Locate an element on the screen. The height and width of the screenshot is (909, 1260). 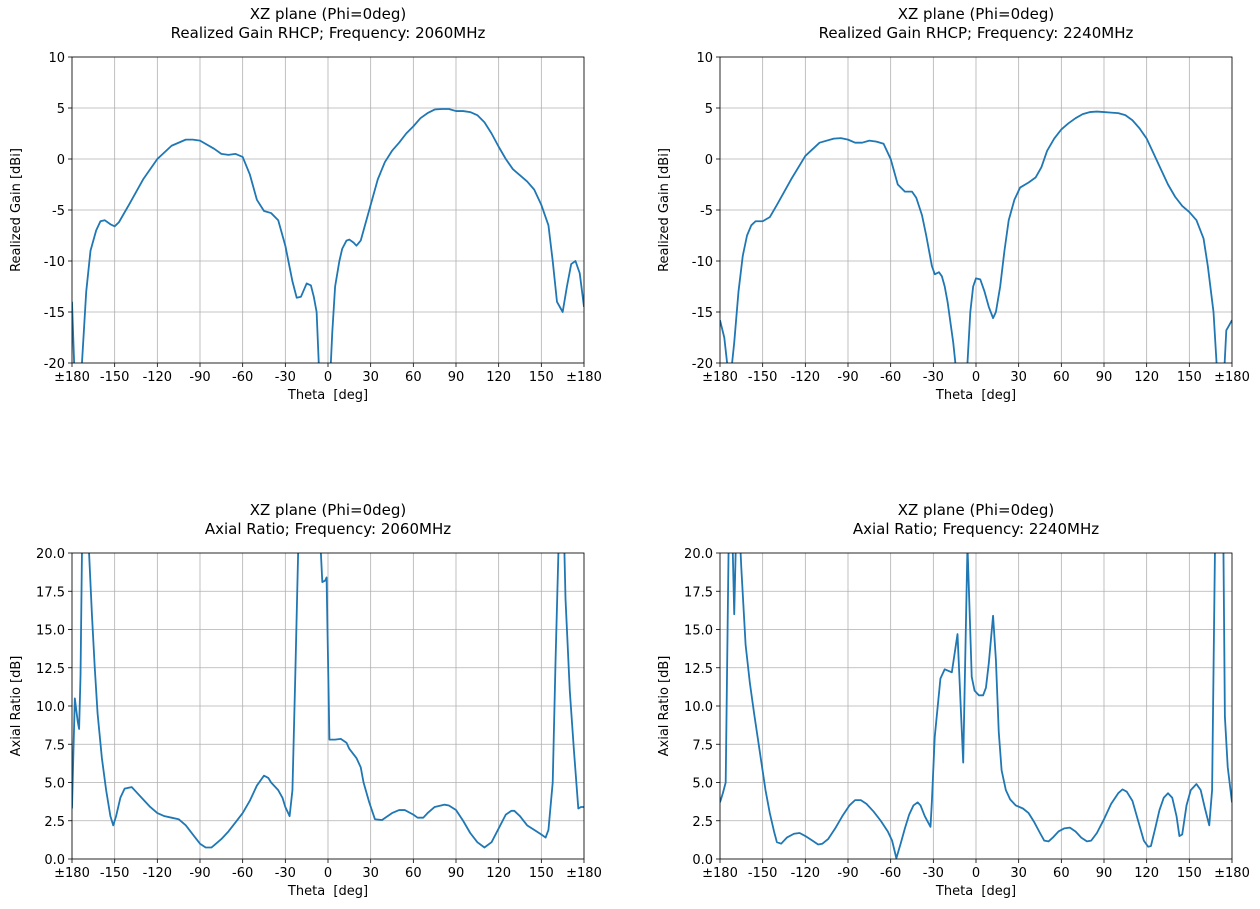
chart-subtitle: Realized Gain RHCP; Frequency: 2240MHz is located at coordinates (976, 33).